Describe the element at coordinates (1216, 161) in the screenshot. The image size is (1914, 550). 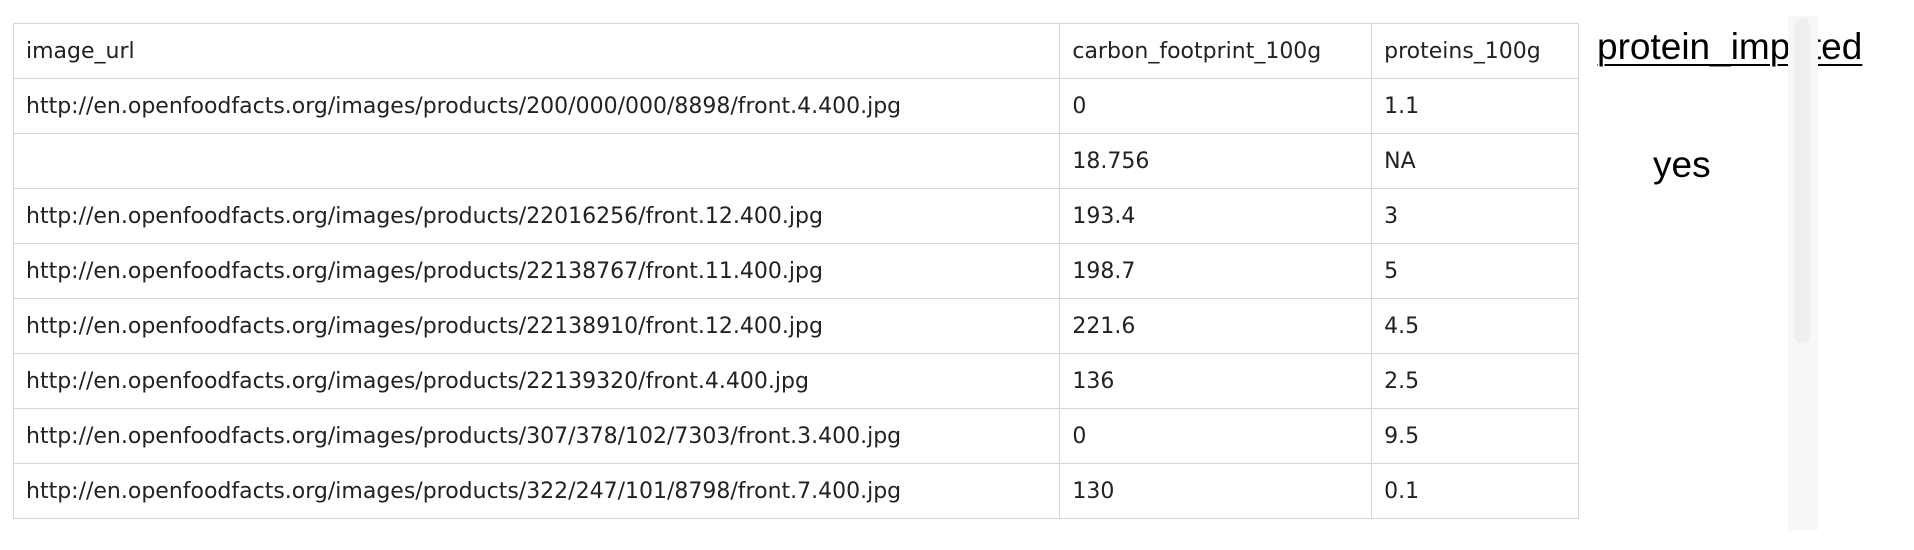
I see `table-cell-carbon-footprint: 18.756` at that location.